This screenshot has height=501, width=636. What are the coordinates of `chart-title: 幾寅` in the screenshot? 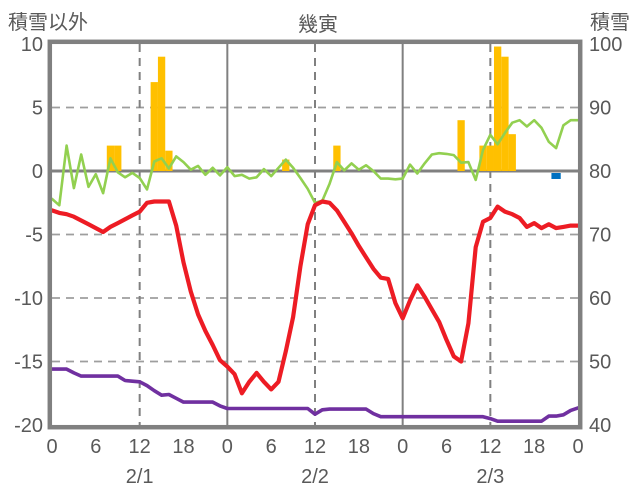 It's located at (318, 25).